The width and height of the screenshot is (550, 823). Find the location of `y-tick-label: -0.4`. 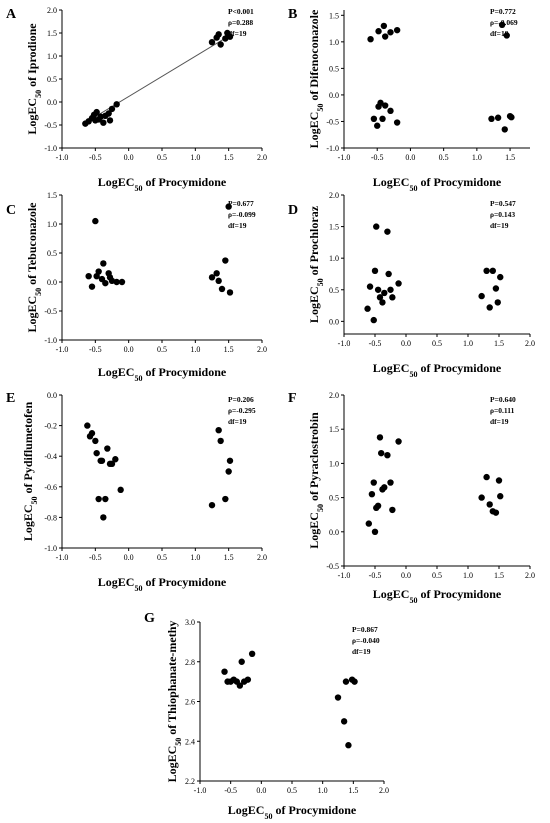

y-tick-label: -0.4 is located at coordinates (50, 456).